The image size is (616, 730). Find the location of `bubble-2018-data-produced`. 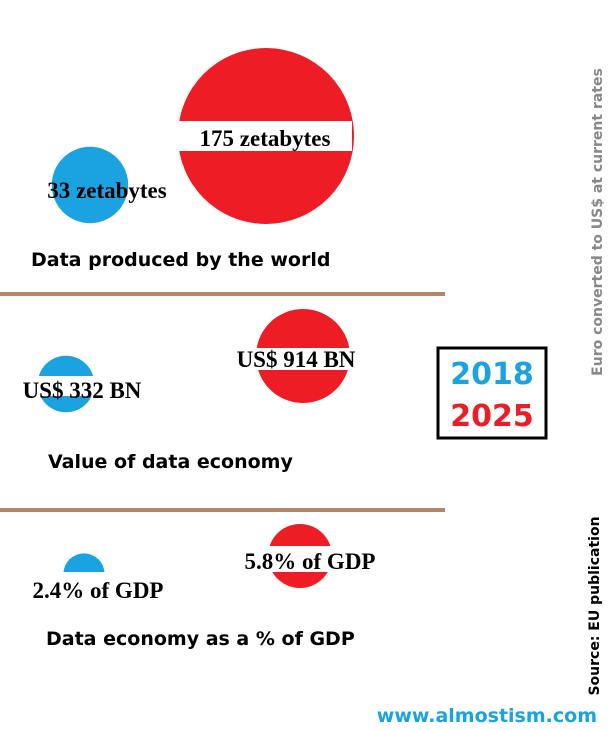

bubble-2018-data-produced is located at coordinates (90, 185).